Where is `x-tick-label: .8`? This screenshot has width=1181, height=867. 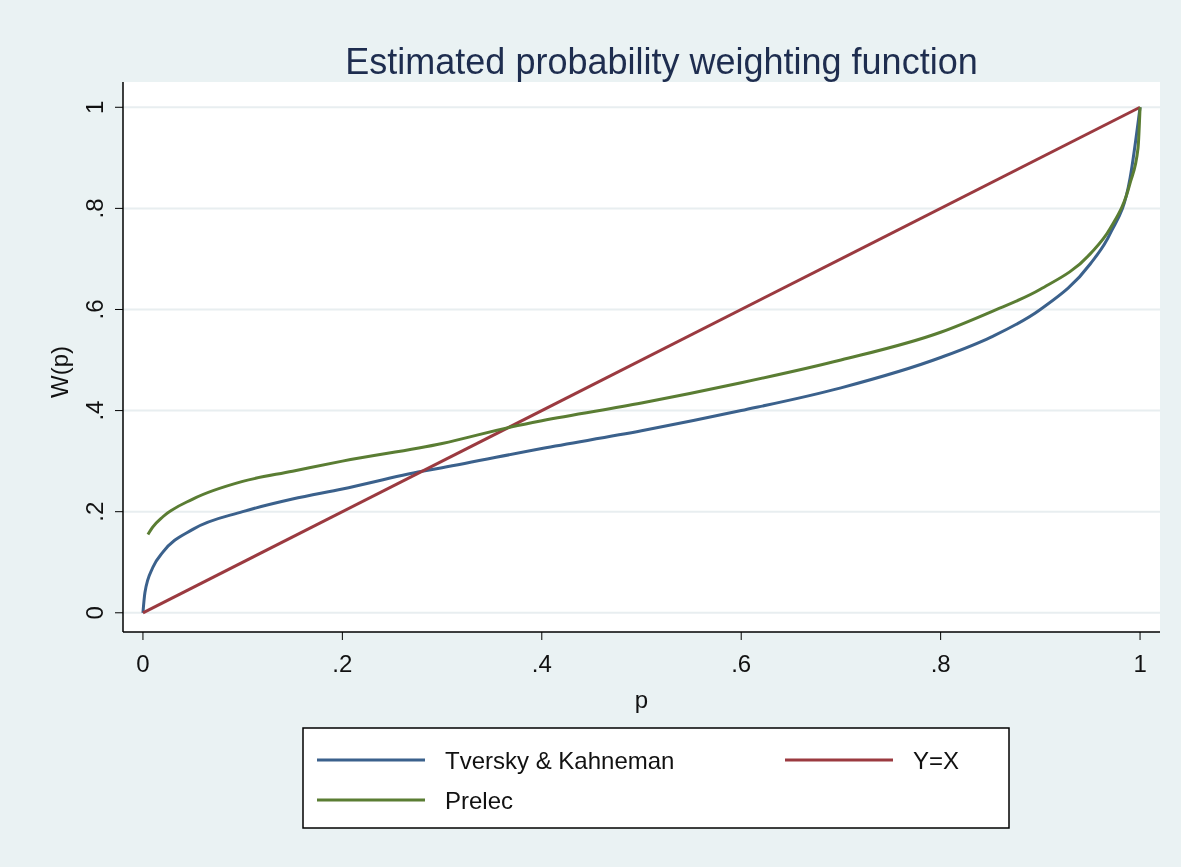
x-tick-label: .8 is located at coordinates (940, 663).